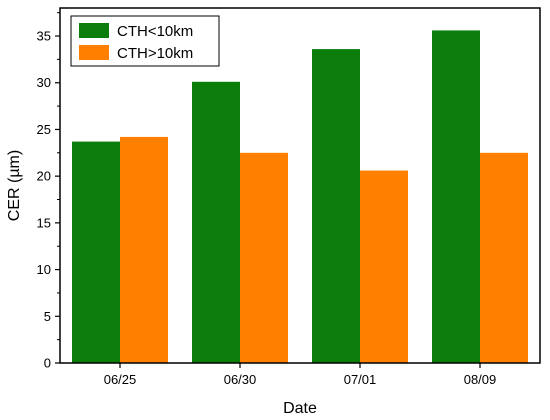 This screenshot has height=420, width=550. Describe the element at coordinates (120, 379) in the screenshot. I see `x-tick-label: 06/25` at that location.